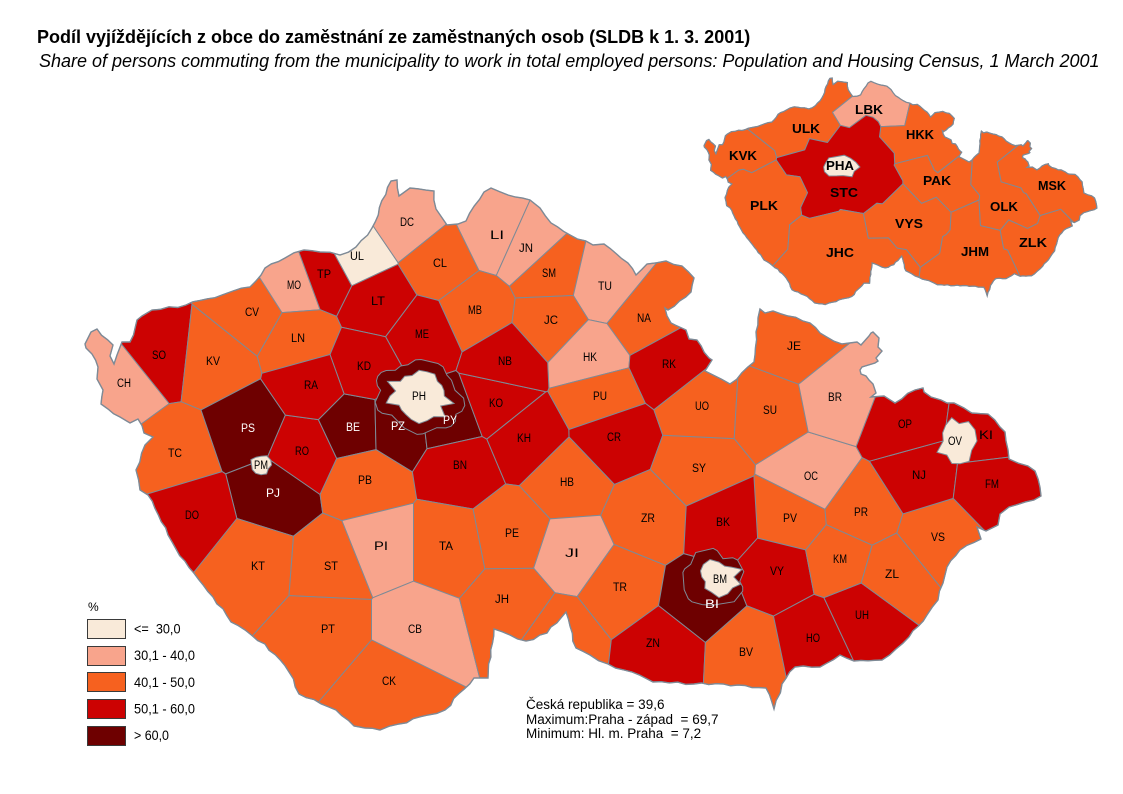 Image resolution: width=1123 pixels, height=794 pixels. Describe the element at coordinates (919, 476) in the screenshot. I see `svg-text: NJ` at that location.